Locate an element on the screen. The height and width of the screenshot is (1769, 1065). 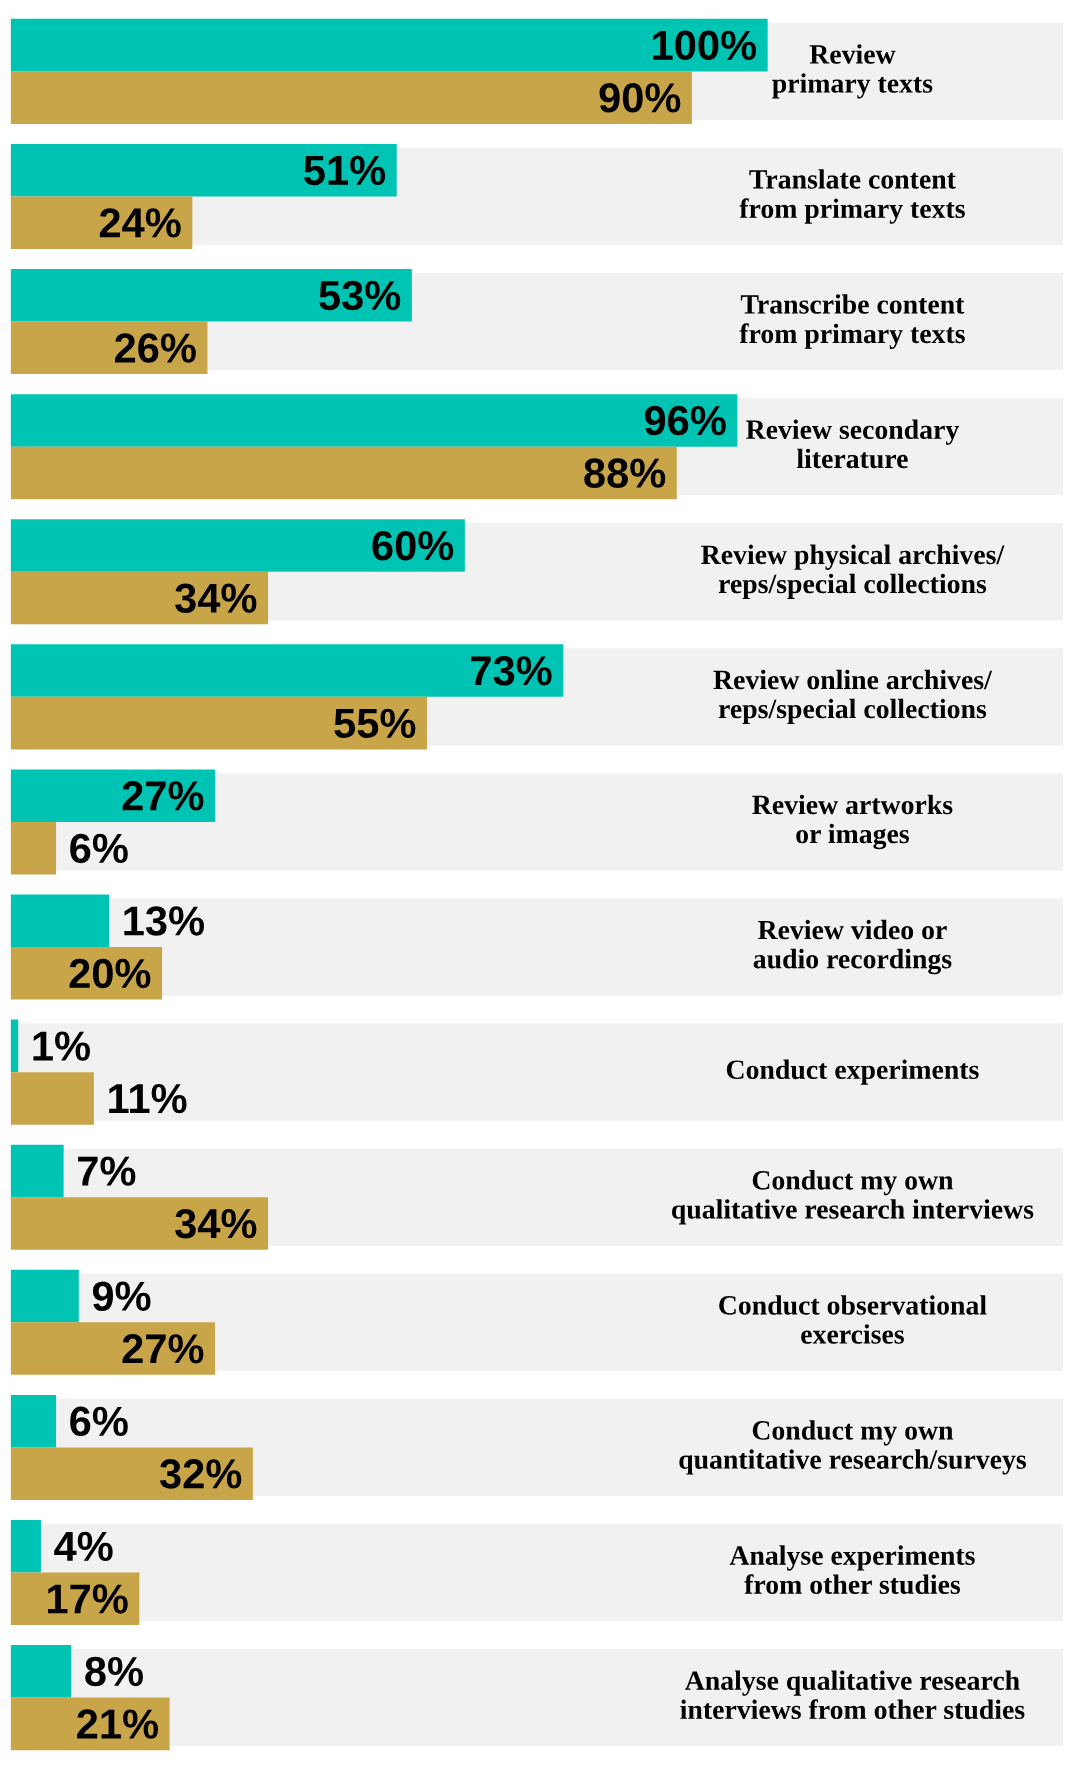
data-label: 100% is located at coordinates (705, 45).